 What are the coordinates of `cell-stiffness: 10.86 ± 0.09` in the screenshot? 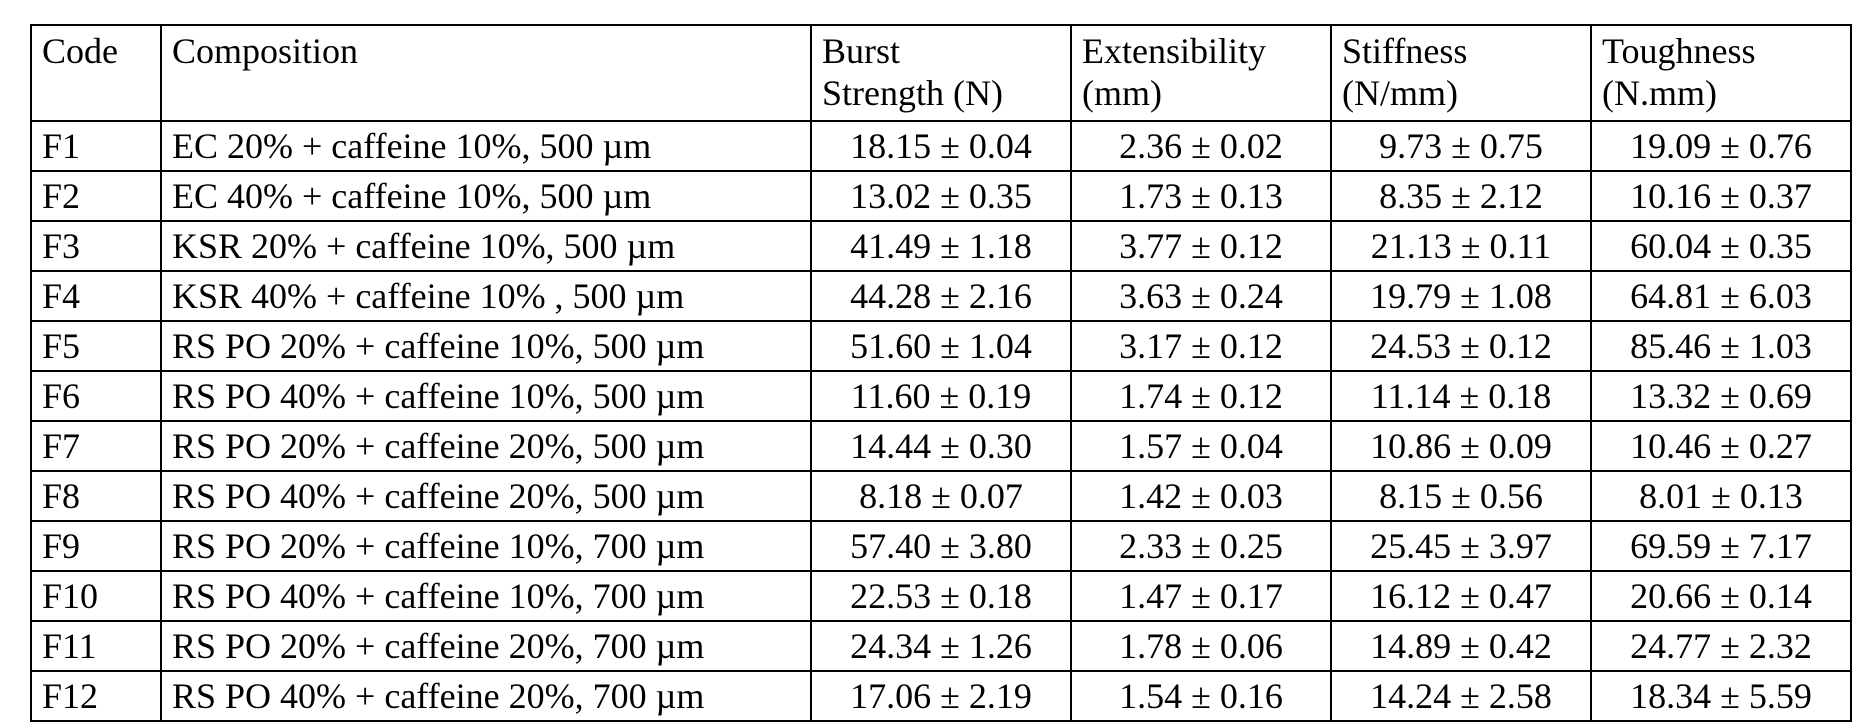 It's located at (1461, 446).